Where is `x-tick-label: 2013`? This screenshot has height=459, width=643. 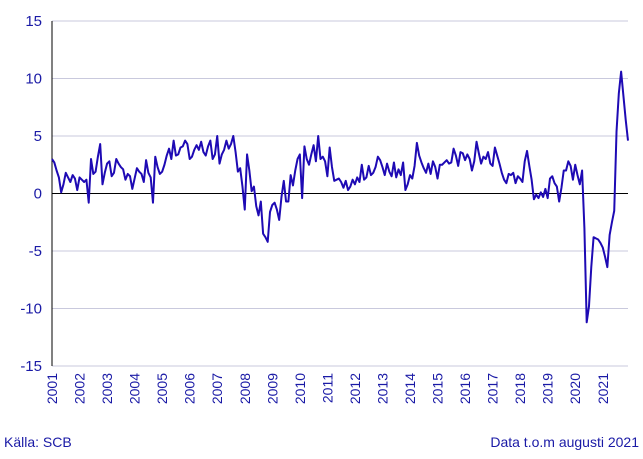 x-tick-label: 2013 is located at coordinates (382, 388).